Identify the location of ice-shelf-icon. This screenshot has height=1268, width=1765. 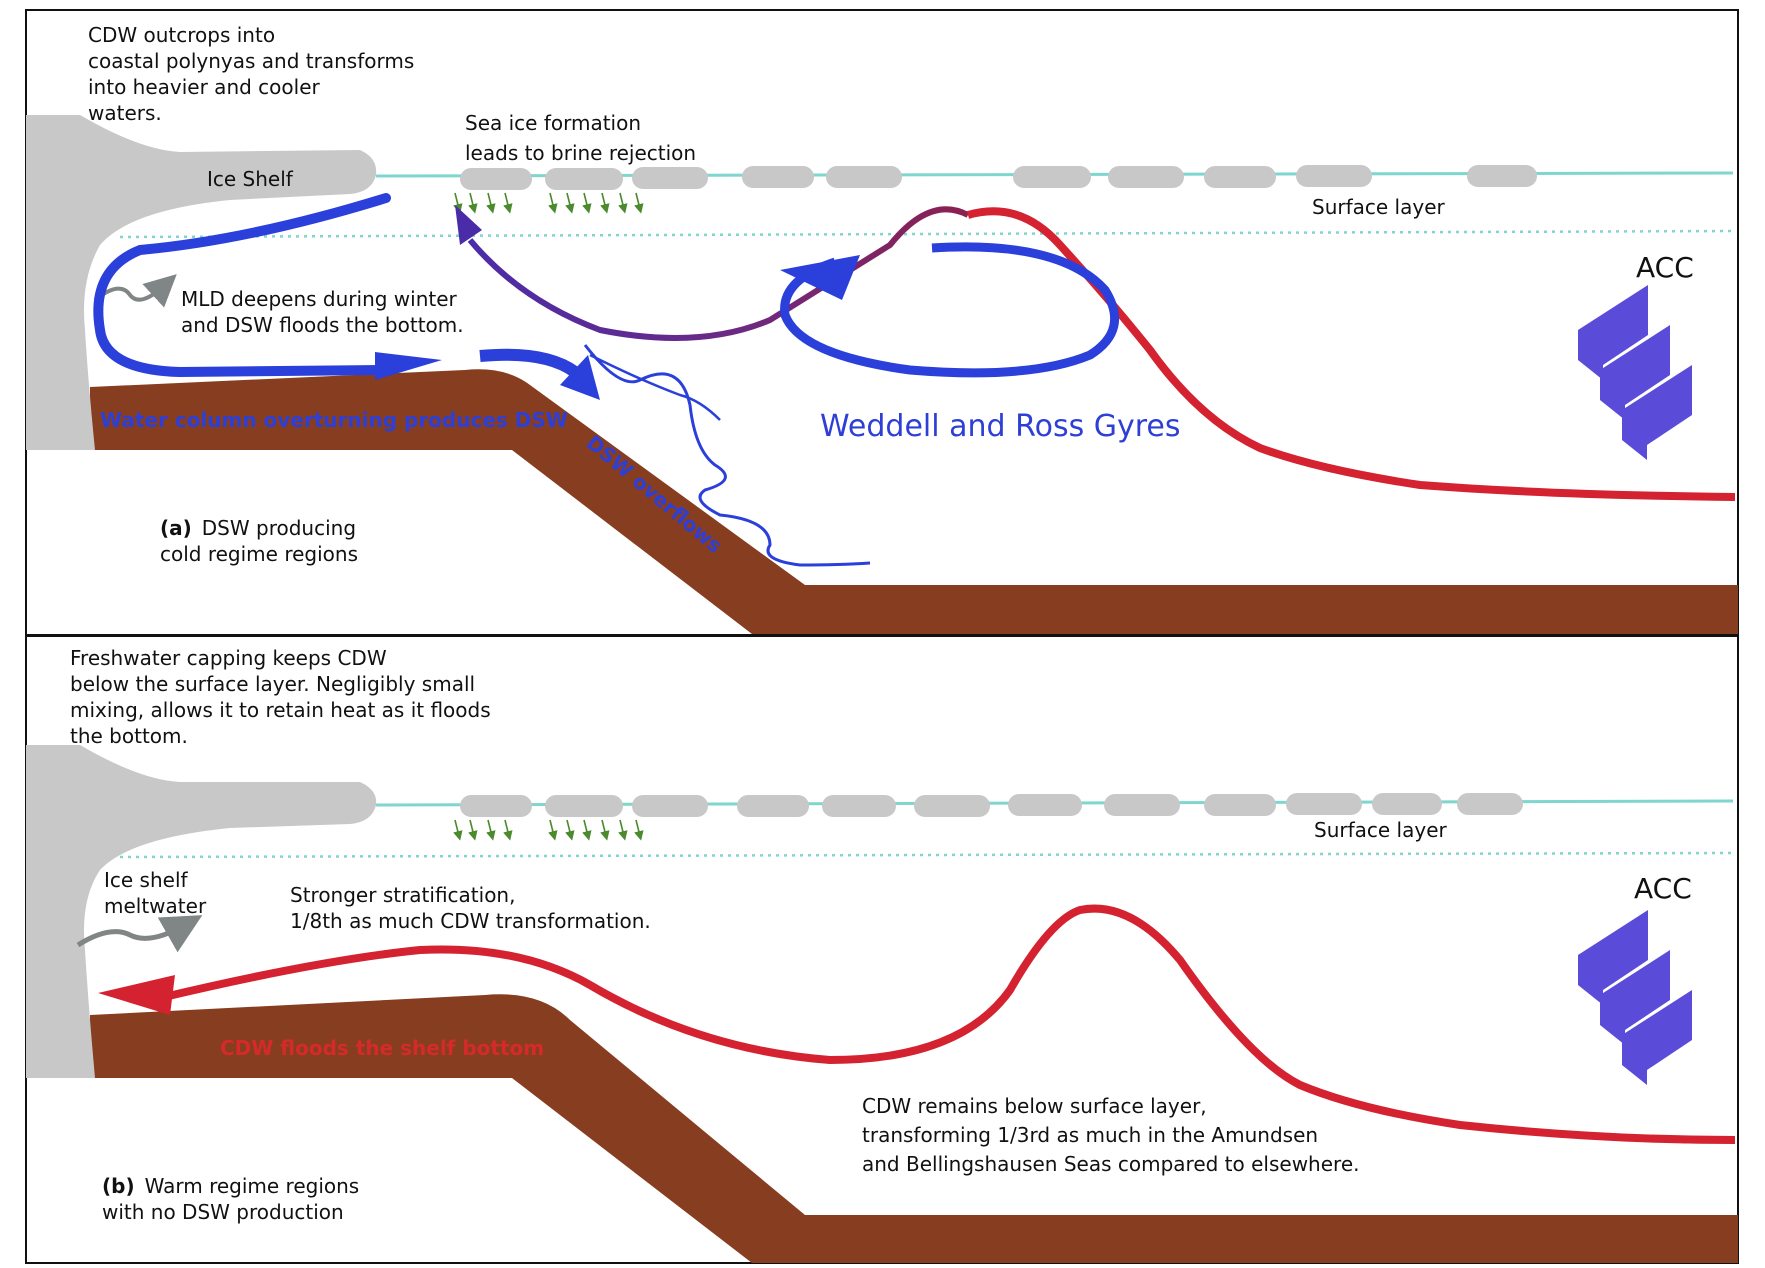
(201, 282).